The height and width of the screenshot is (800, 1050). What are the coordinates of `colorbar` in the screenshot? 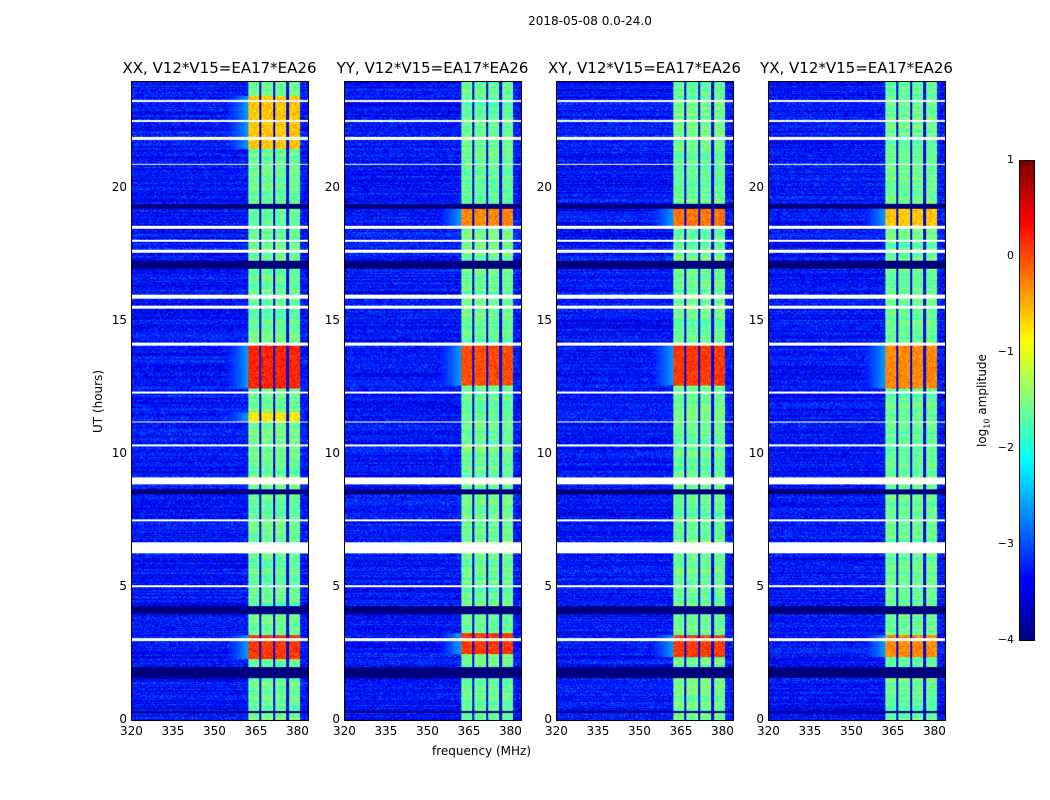 It's located at (1027, 400).